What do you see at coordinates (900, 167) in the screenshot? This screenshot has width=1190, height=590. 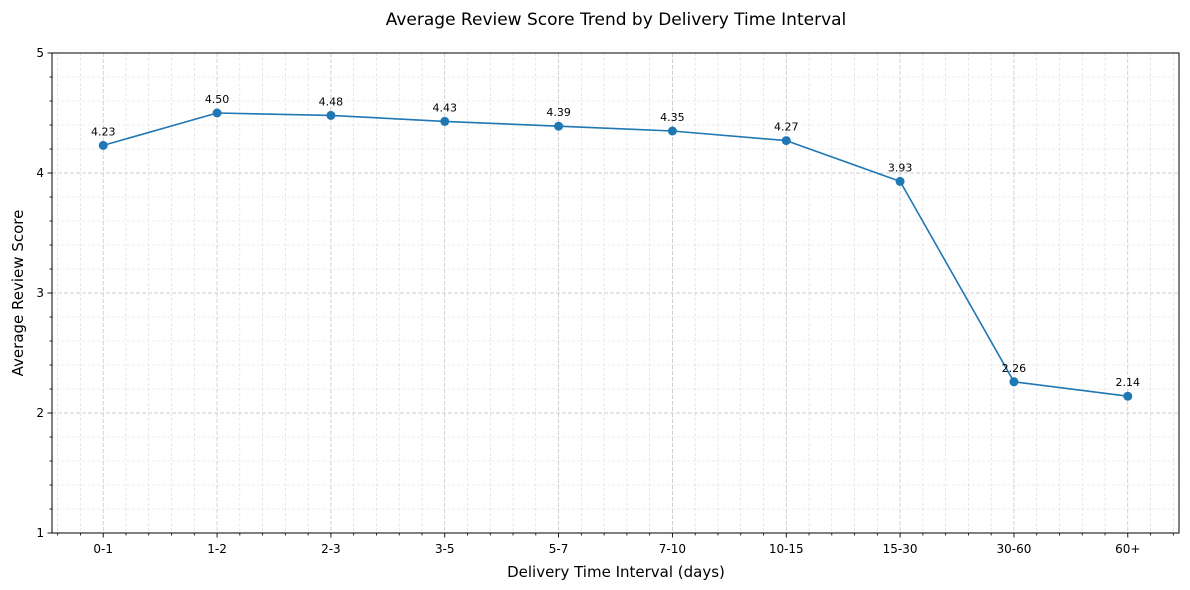 I see `data-label: 3.93` at bounding box center [900, 167].